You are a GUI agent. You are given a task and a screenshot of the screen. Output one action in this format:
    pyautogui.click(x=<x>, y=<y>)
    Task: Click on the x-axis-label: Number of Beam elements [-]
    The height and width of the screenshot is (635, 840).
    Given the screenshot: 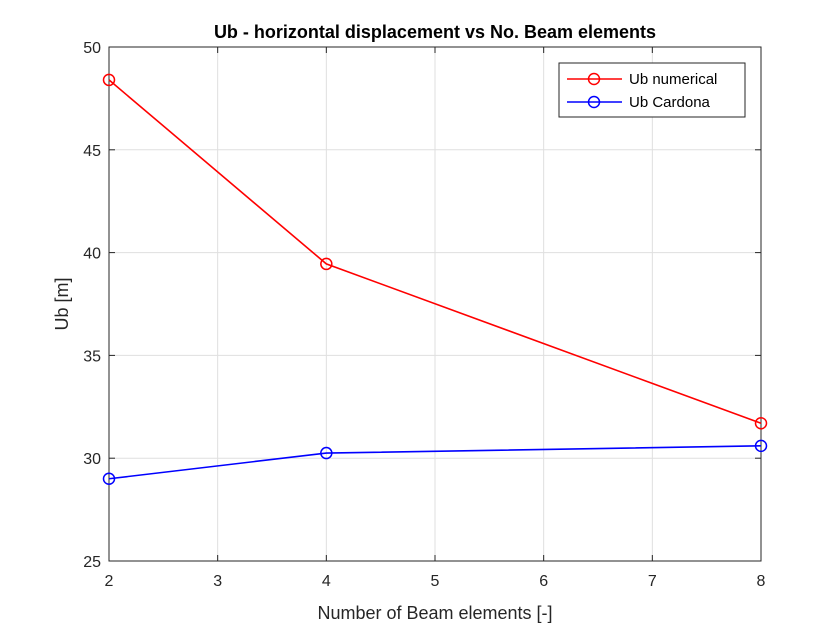 What is the action you would take?
    pyautogui.click(x=434, y=613)
    